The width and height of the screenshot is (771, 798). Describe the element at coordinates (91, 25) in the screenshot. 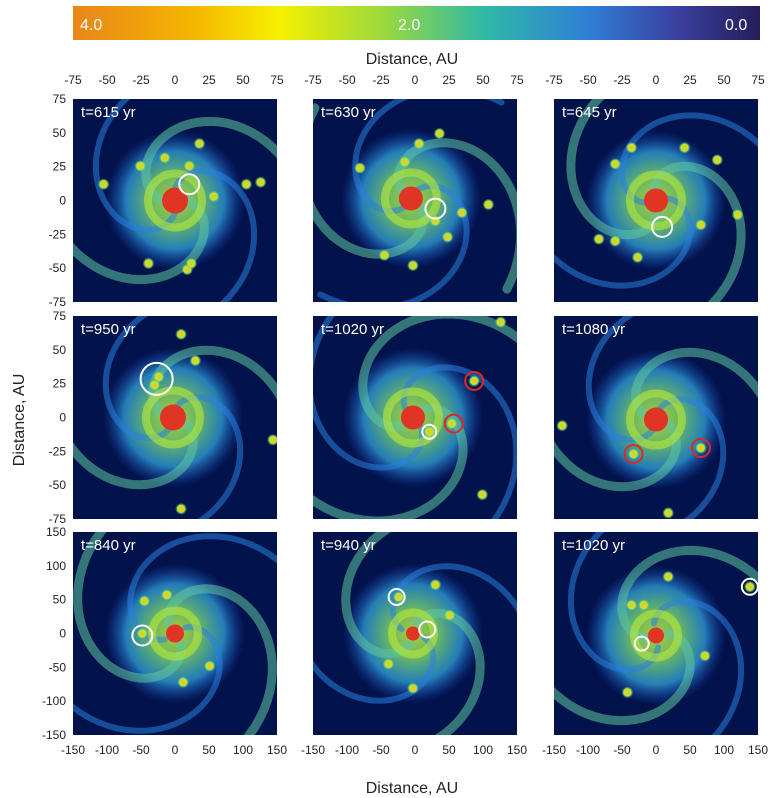

I see `colorbar-label-max: 4.0` at that location.